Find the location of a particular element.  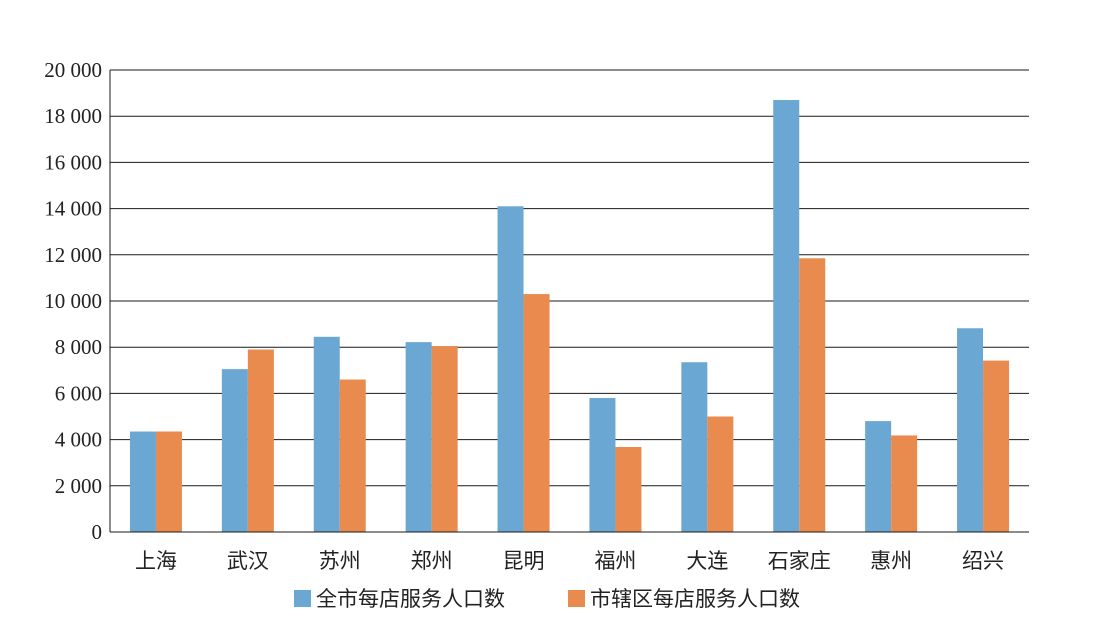

legend-label: 市辖区每店服务人口数 is located at coordinates (695, 599).